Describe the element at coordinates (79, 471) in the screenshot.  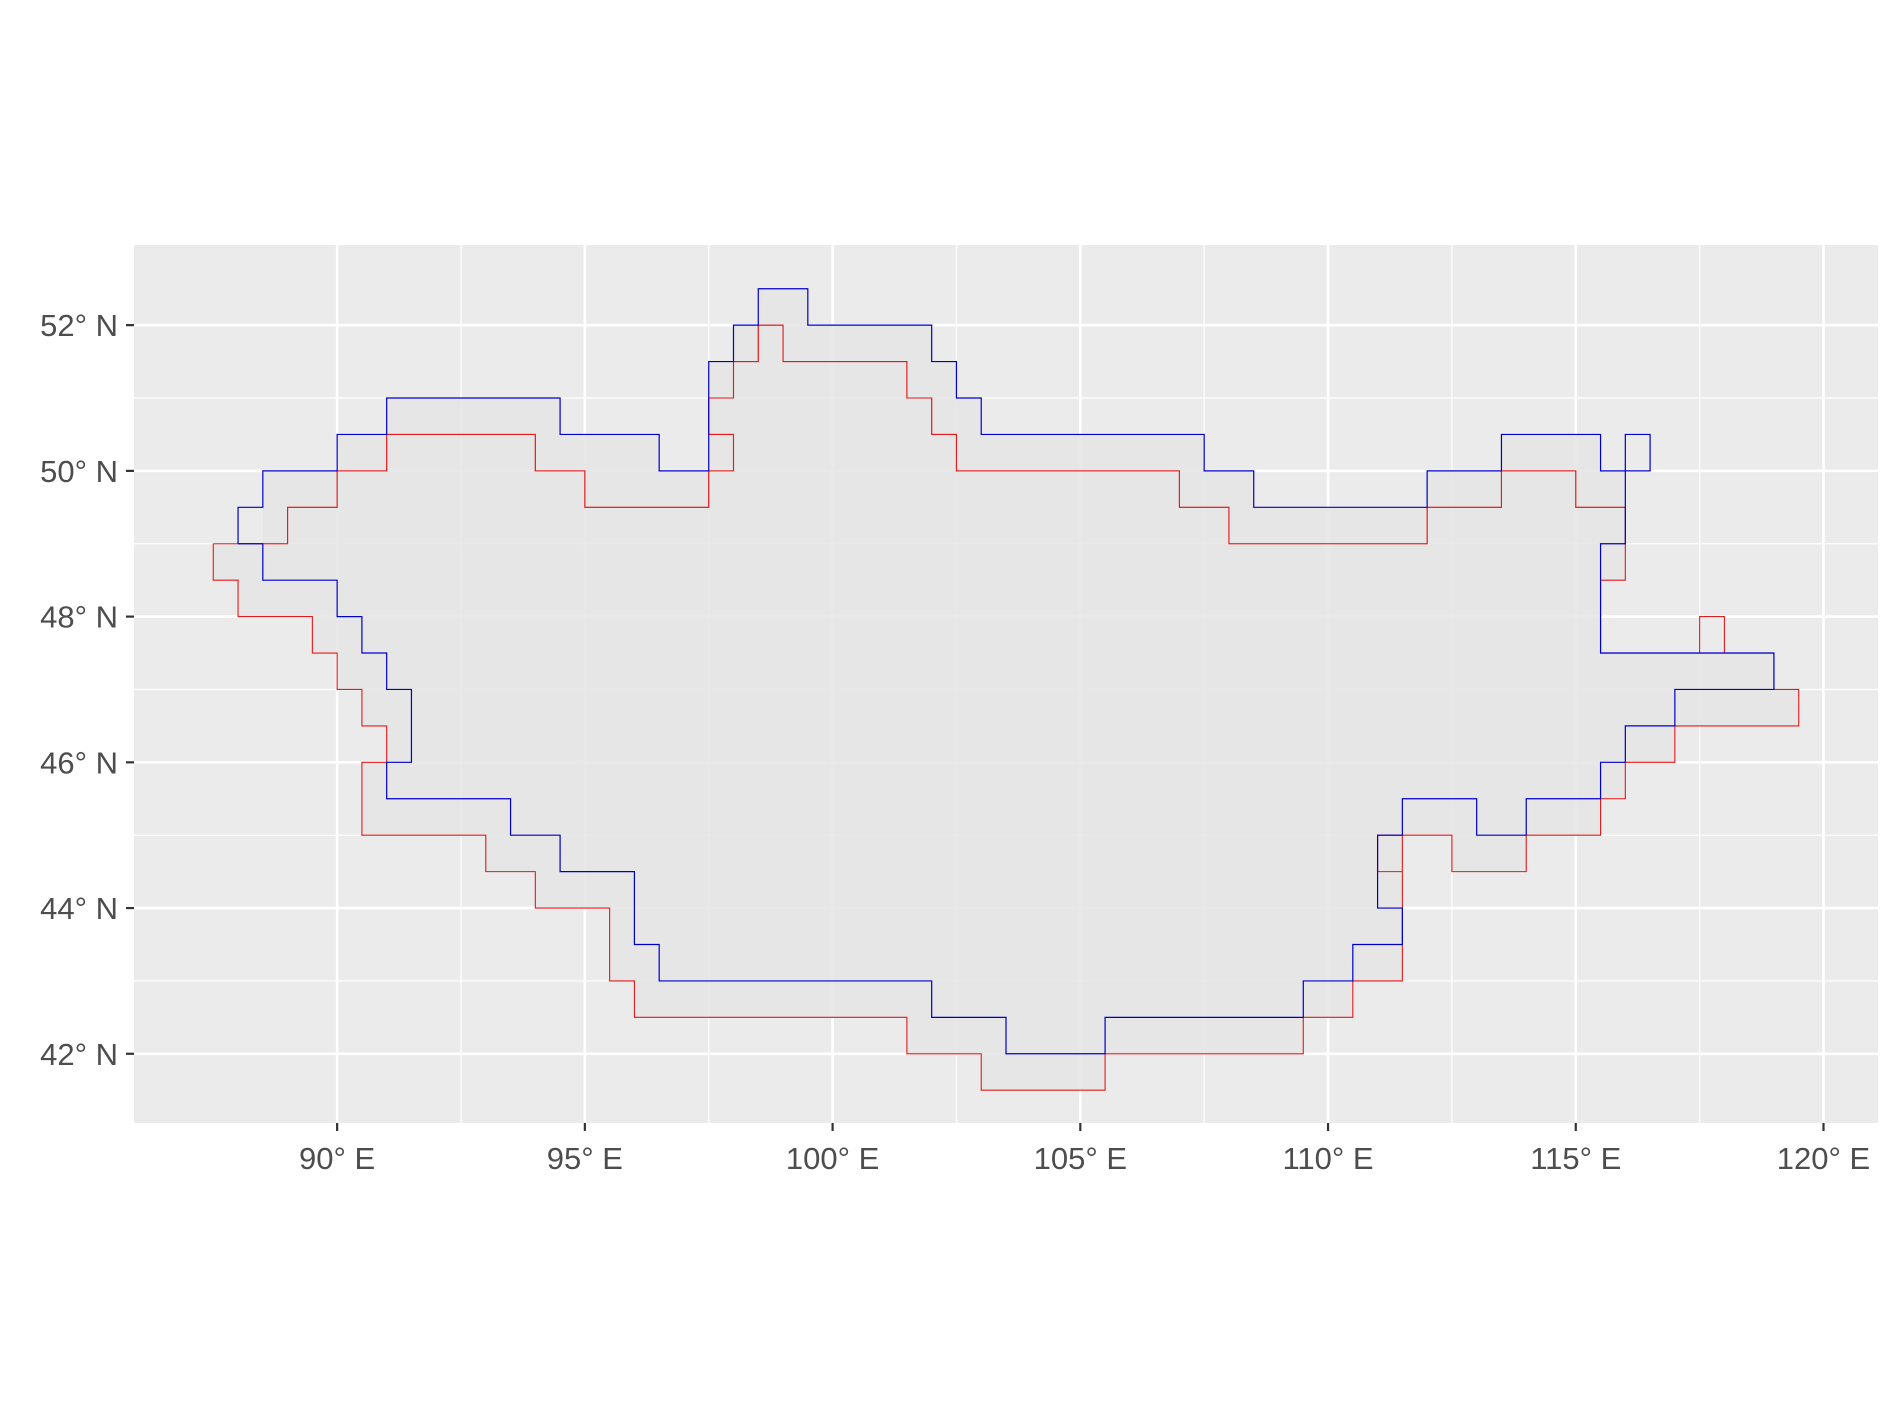
I see `y-tick-label: 50° N` at that location.